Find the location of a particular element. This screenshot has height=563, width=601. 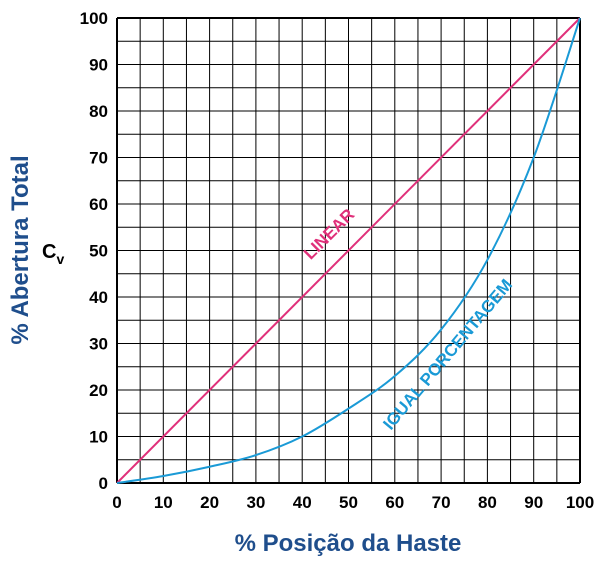

cv-label: Cv is located at coordinates (53, 254).